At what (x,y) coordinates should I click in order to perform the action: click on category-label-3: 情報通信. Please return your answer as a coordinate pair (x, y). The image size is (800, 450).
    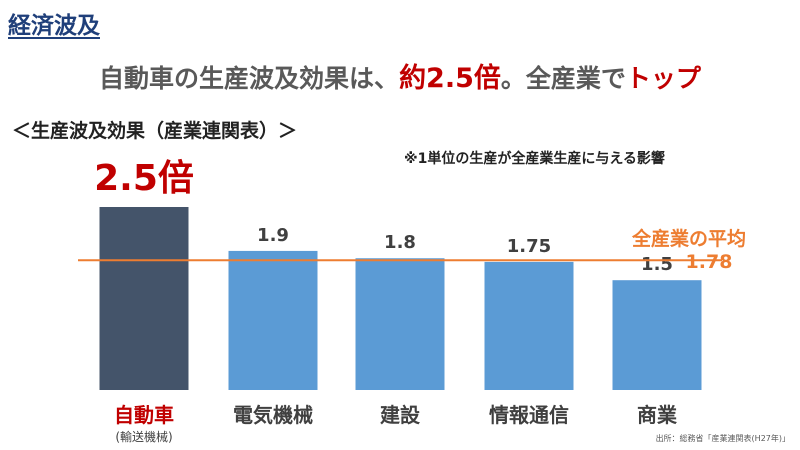
    Looking at the image, I should click on (529, 415).